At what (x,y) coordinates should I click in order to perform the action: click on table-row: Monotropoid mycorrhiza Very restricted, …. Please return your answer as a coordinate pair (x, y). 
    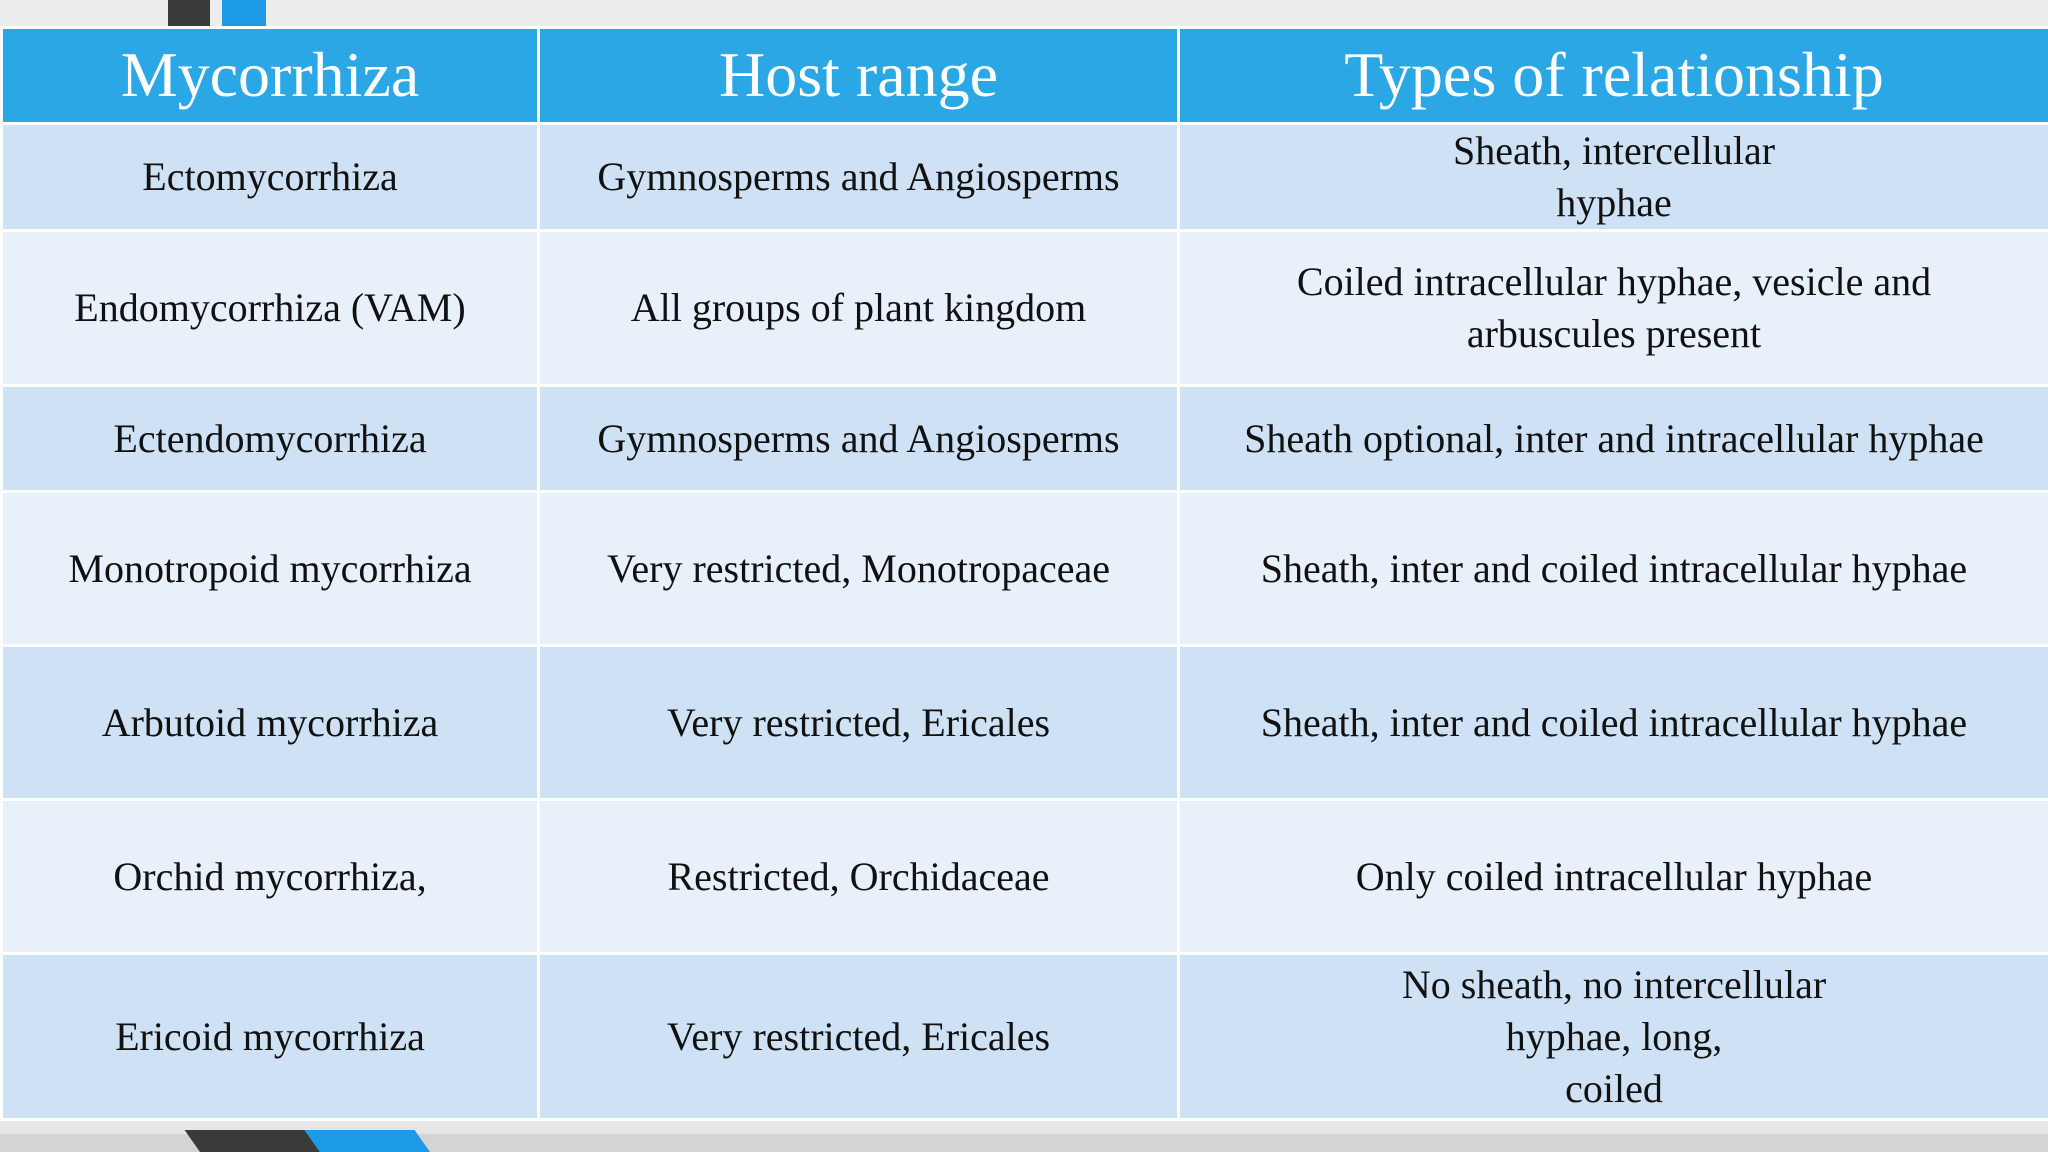
    Looking at the image, I should click on (1024, 568).